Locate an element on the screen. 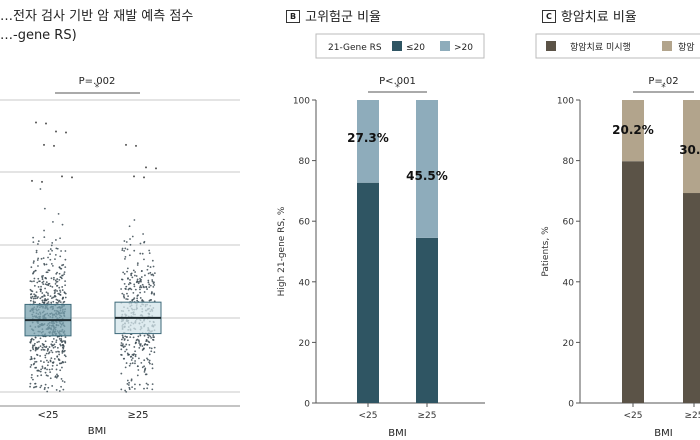 The width and height of the screenshot is (700, 440). data-label: 27.3% is located at coordinates (368, 138).